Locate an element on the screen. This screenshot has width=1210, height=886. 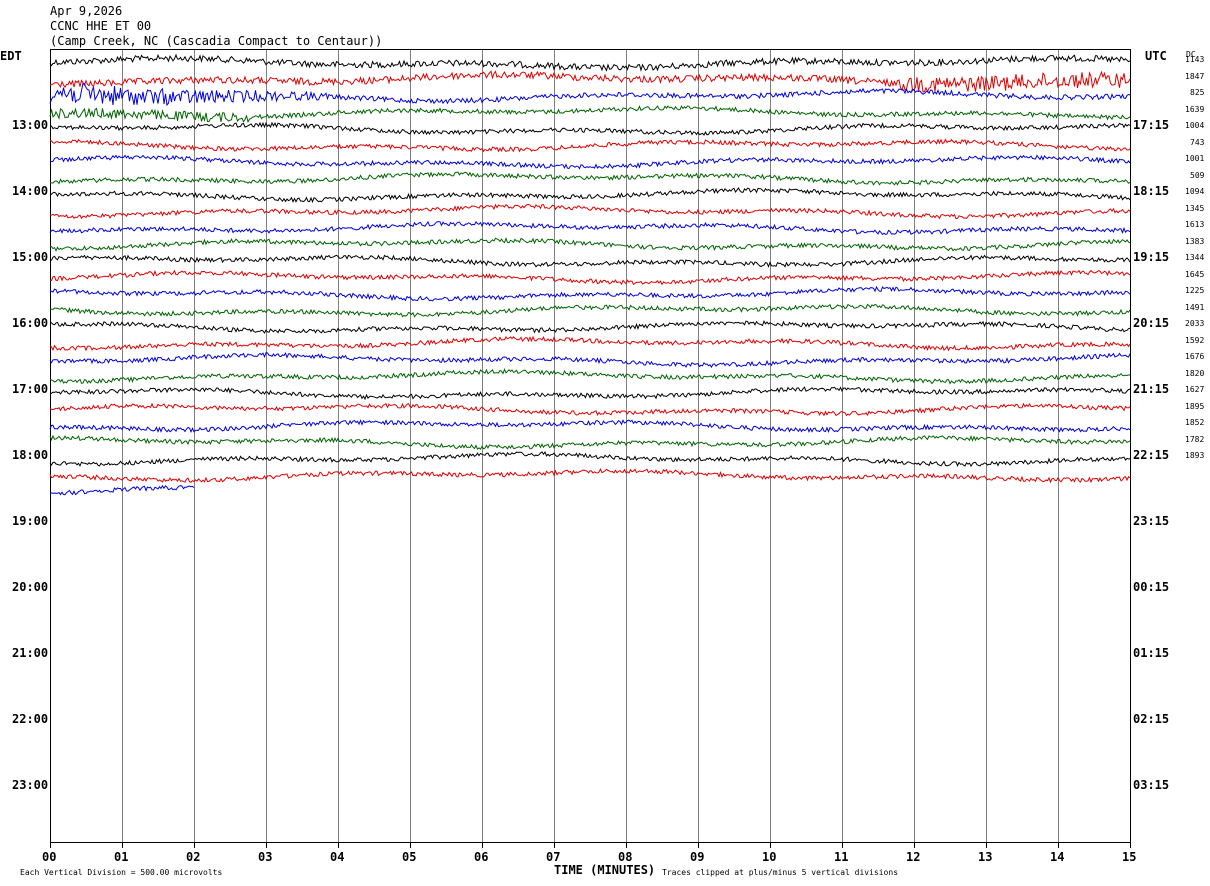
left-timezone-label: EDT is located at coordinates (11, 56).